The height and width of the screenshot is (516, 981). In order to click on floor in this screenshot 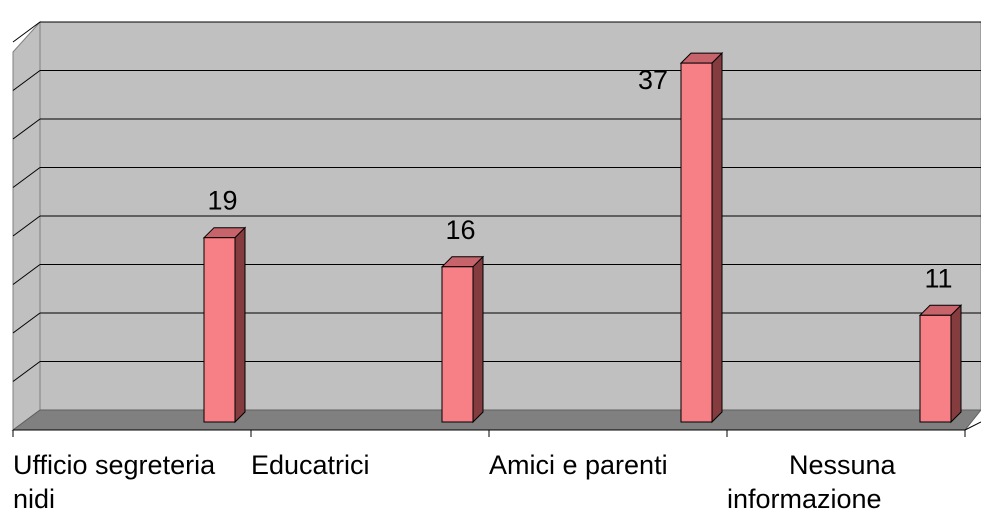, I will do `click(496, 420)`.